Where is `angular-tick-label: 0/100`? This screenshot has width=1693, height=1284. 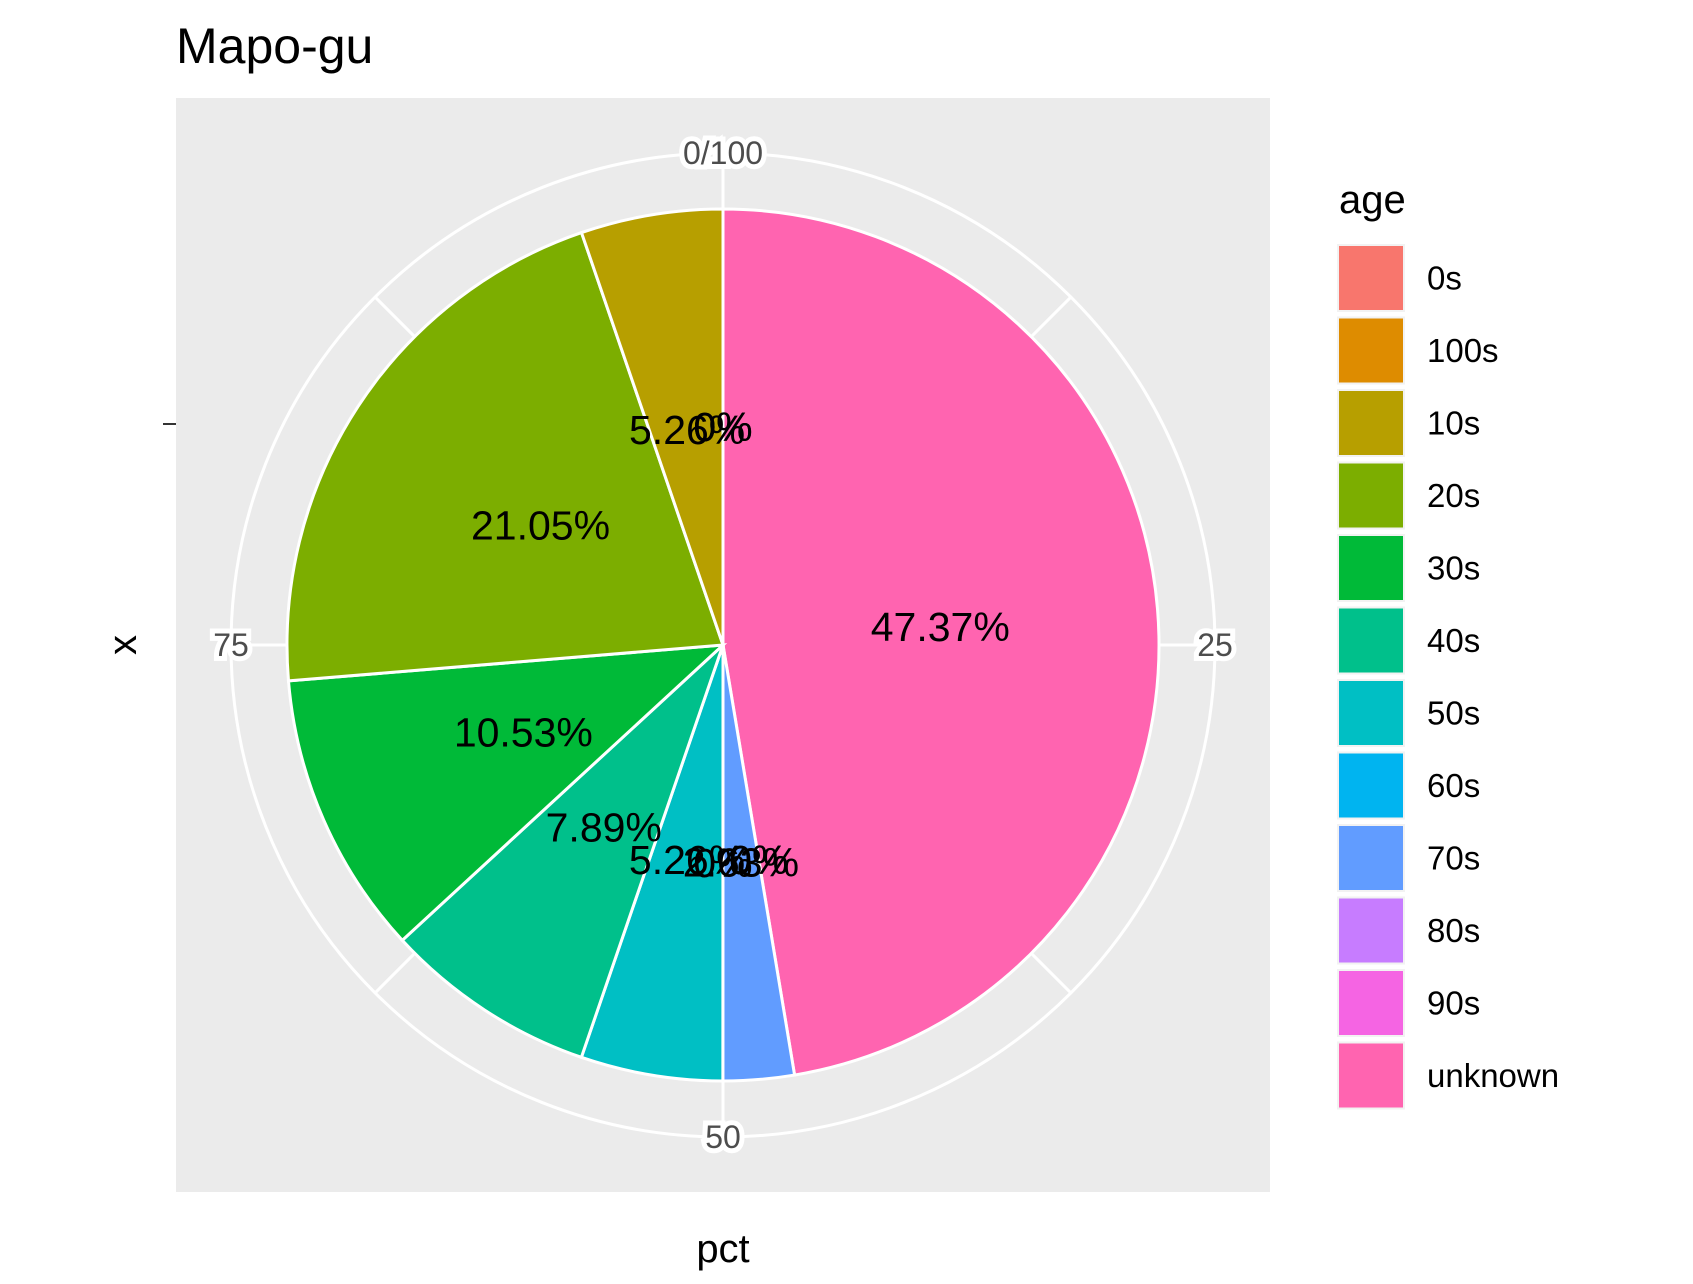
angular-tick-label: 0/100 is located at coordinates (723, 153).